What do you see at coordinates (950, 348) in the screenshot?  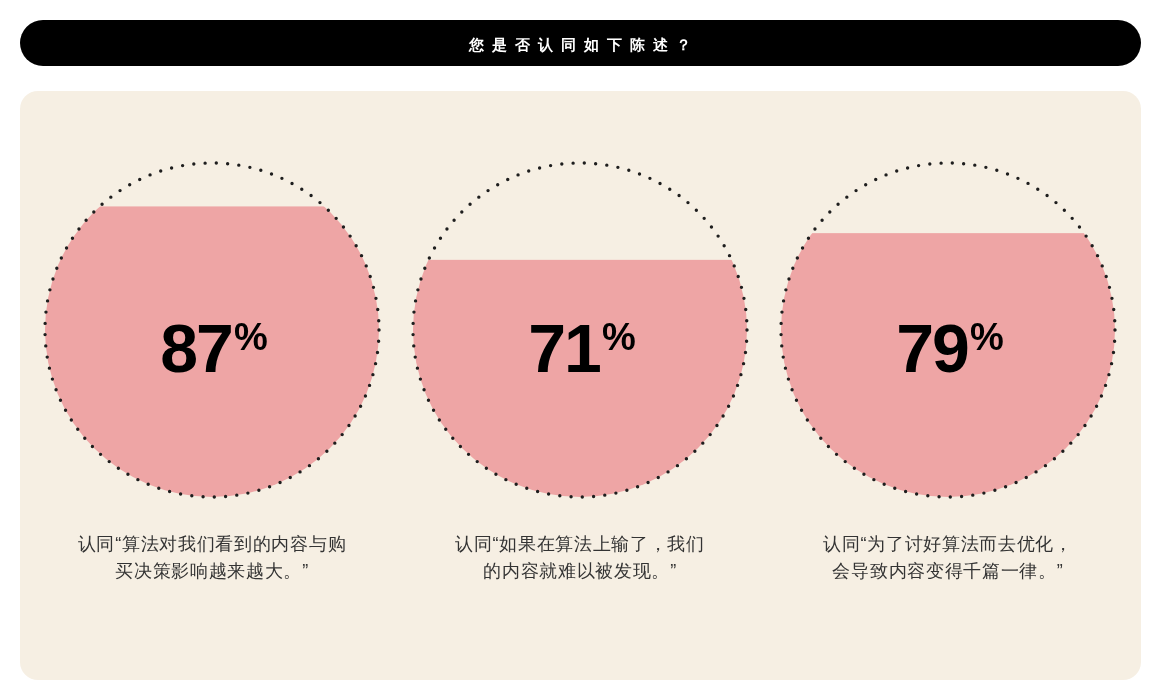 I see `data-label: 79$^{%}$` at bounding box center [950, 348].